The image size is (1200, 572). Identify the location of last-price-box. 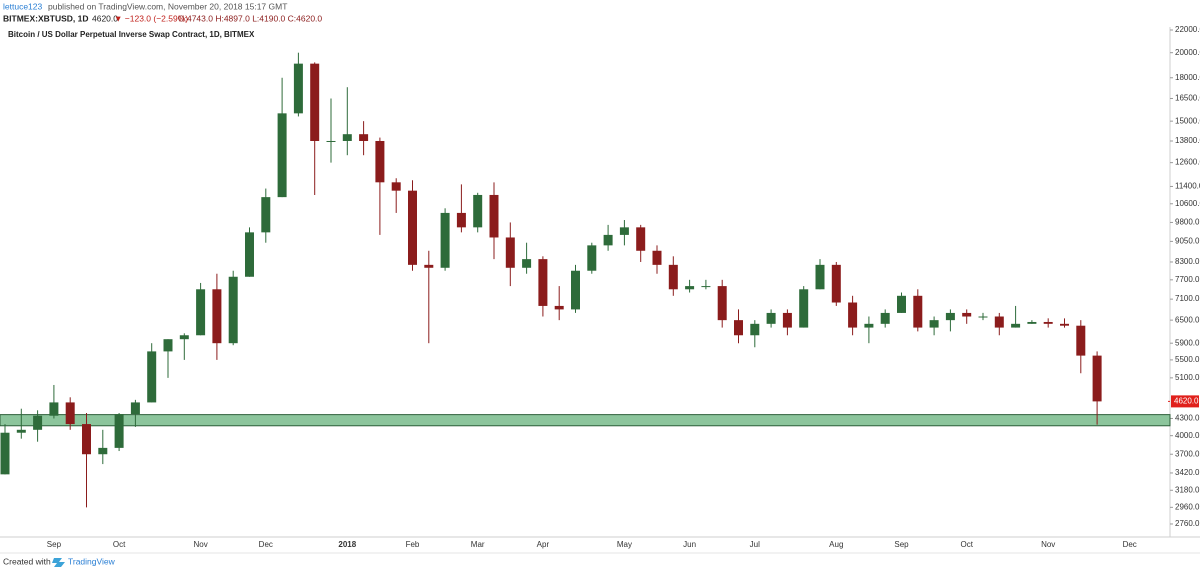
(1185, 401).